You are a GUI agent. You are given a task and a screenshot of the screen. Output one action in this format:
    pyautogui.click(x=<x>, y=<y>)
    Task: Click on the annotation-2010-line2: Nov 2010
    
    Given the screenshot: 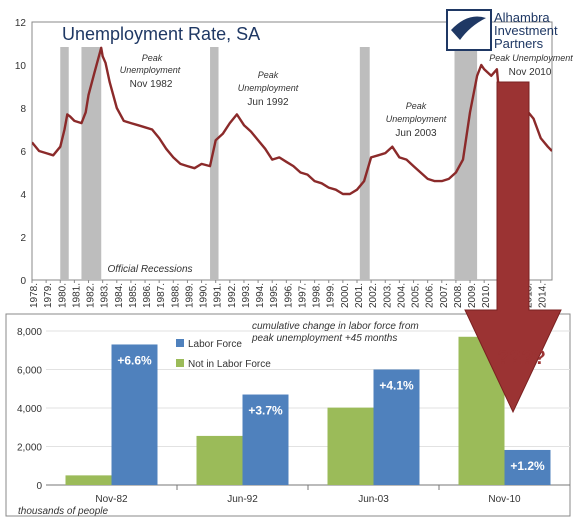 What is the action you would take?
    pyautogui.click(x=530, y=72)
    